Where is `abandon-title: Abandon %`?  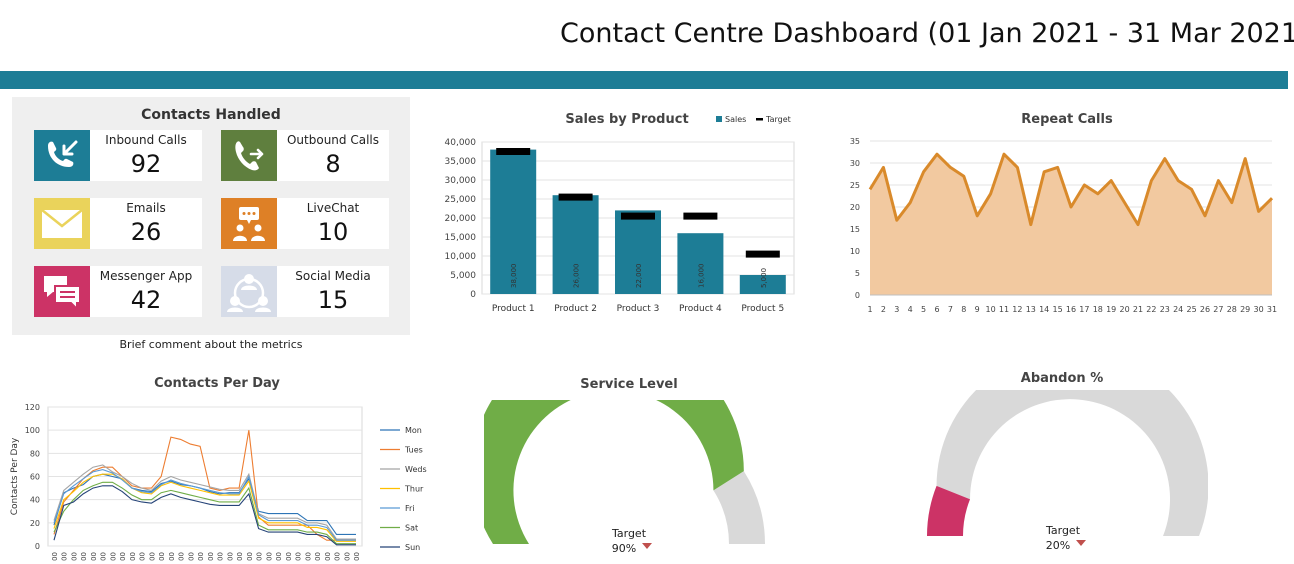 abandon-title: Abandon % is located at coordinates (1062, 378).